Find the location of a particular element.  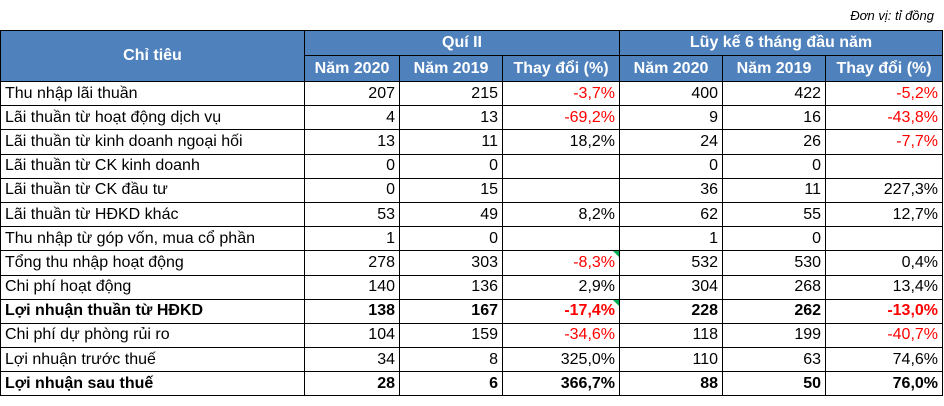

cell: 138 is located at coordinates (352, 311).